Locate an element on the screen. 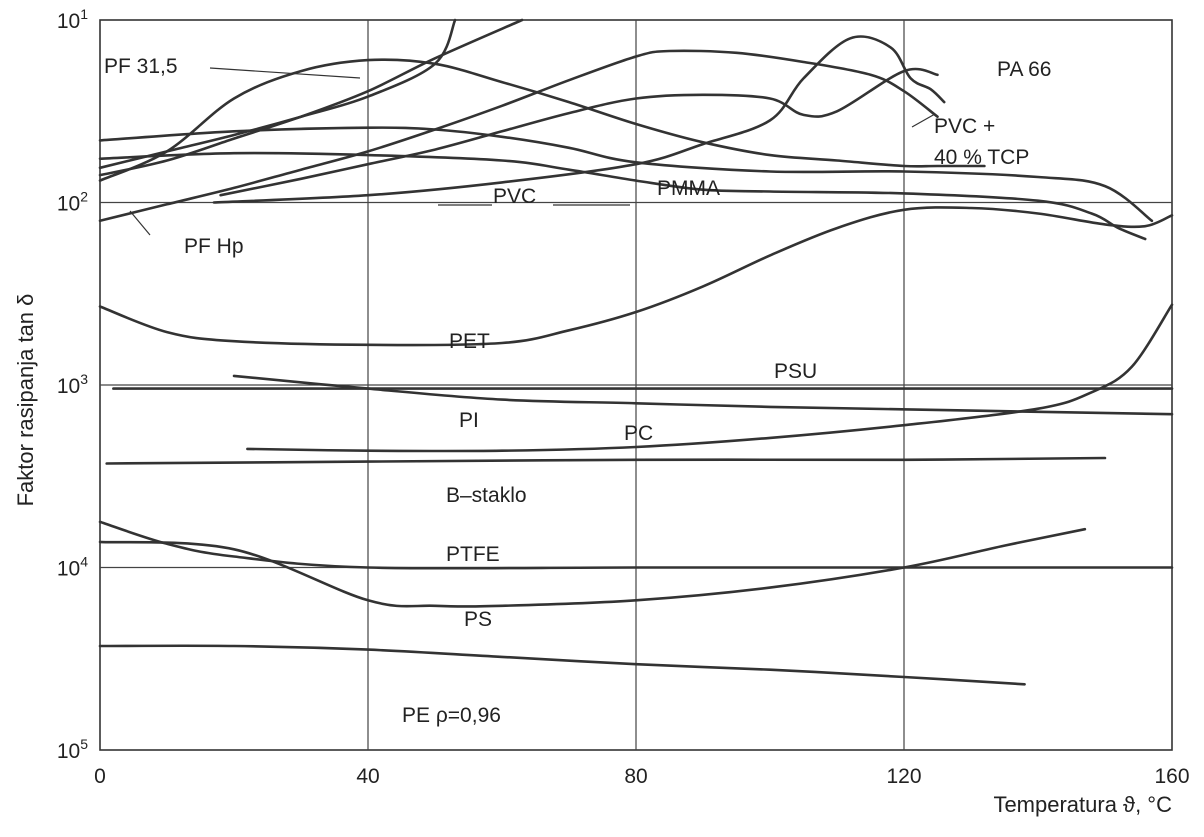  x-tick-label-1: 40 is located at coordinates (367, 776).